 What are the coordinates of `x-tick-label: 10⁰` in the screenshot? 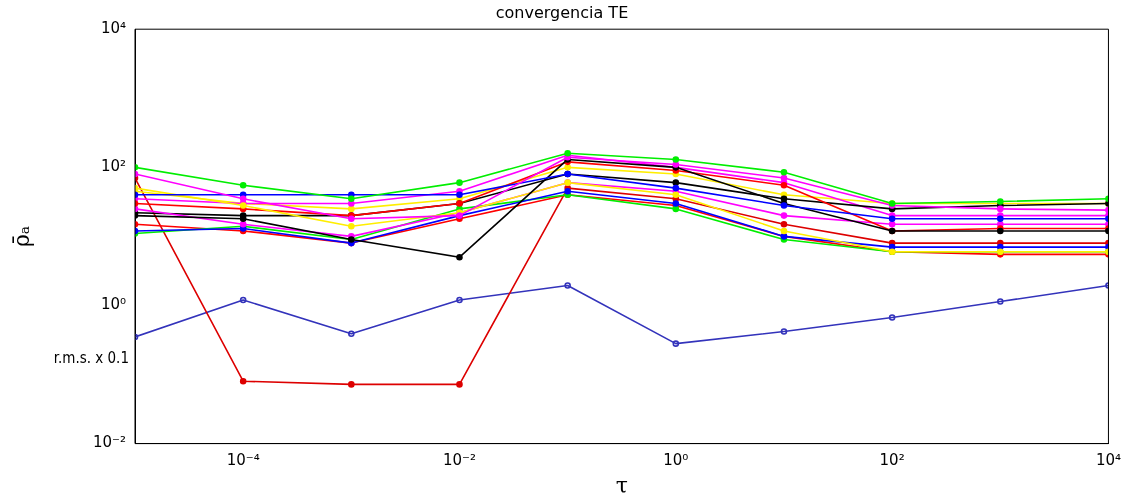 It's located at (676, 460).